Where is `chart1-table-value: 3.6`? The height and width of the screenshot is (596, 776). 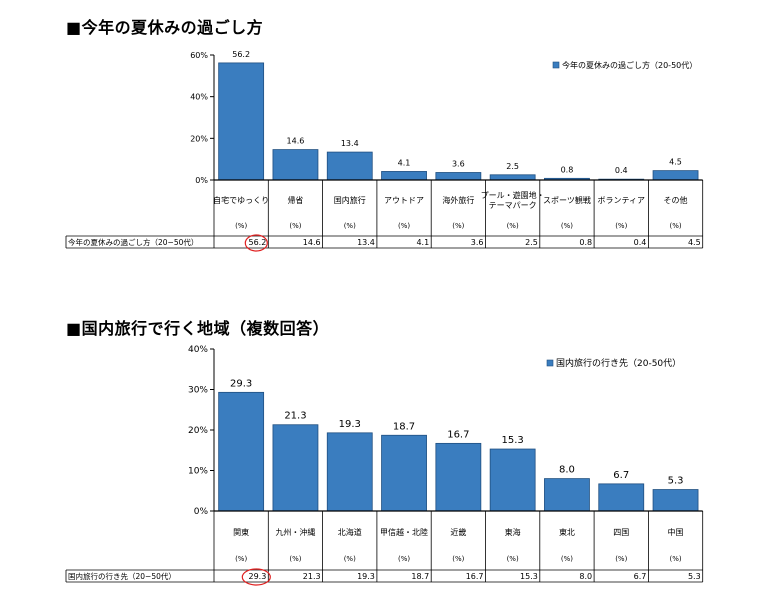 chart1-table-value: 3.6 is located at coordinates (477, 242).